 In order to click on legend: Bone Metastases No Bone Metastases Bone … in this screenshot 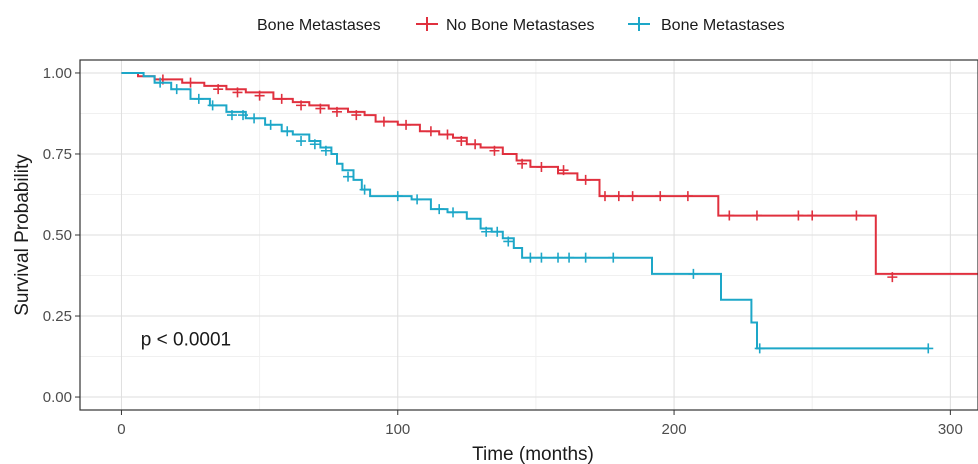, I will do `click(521, 25)`.